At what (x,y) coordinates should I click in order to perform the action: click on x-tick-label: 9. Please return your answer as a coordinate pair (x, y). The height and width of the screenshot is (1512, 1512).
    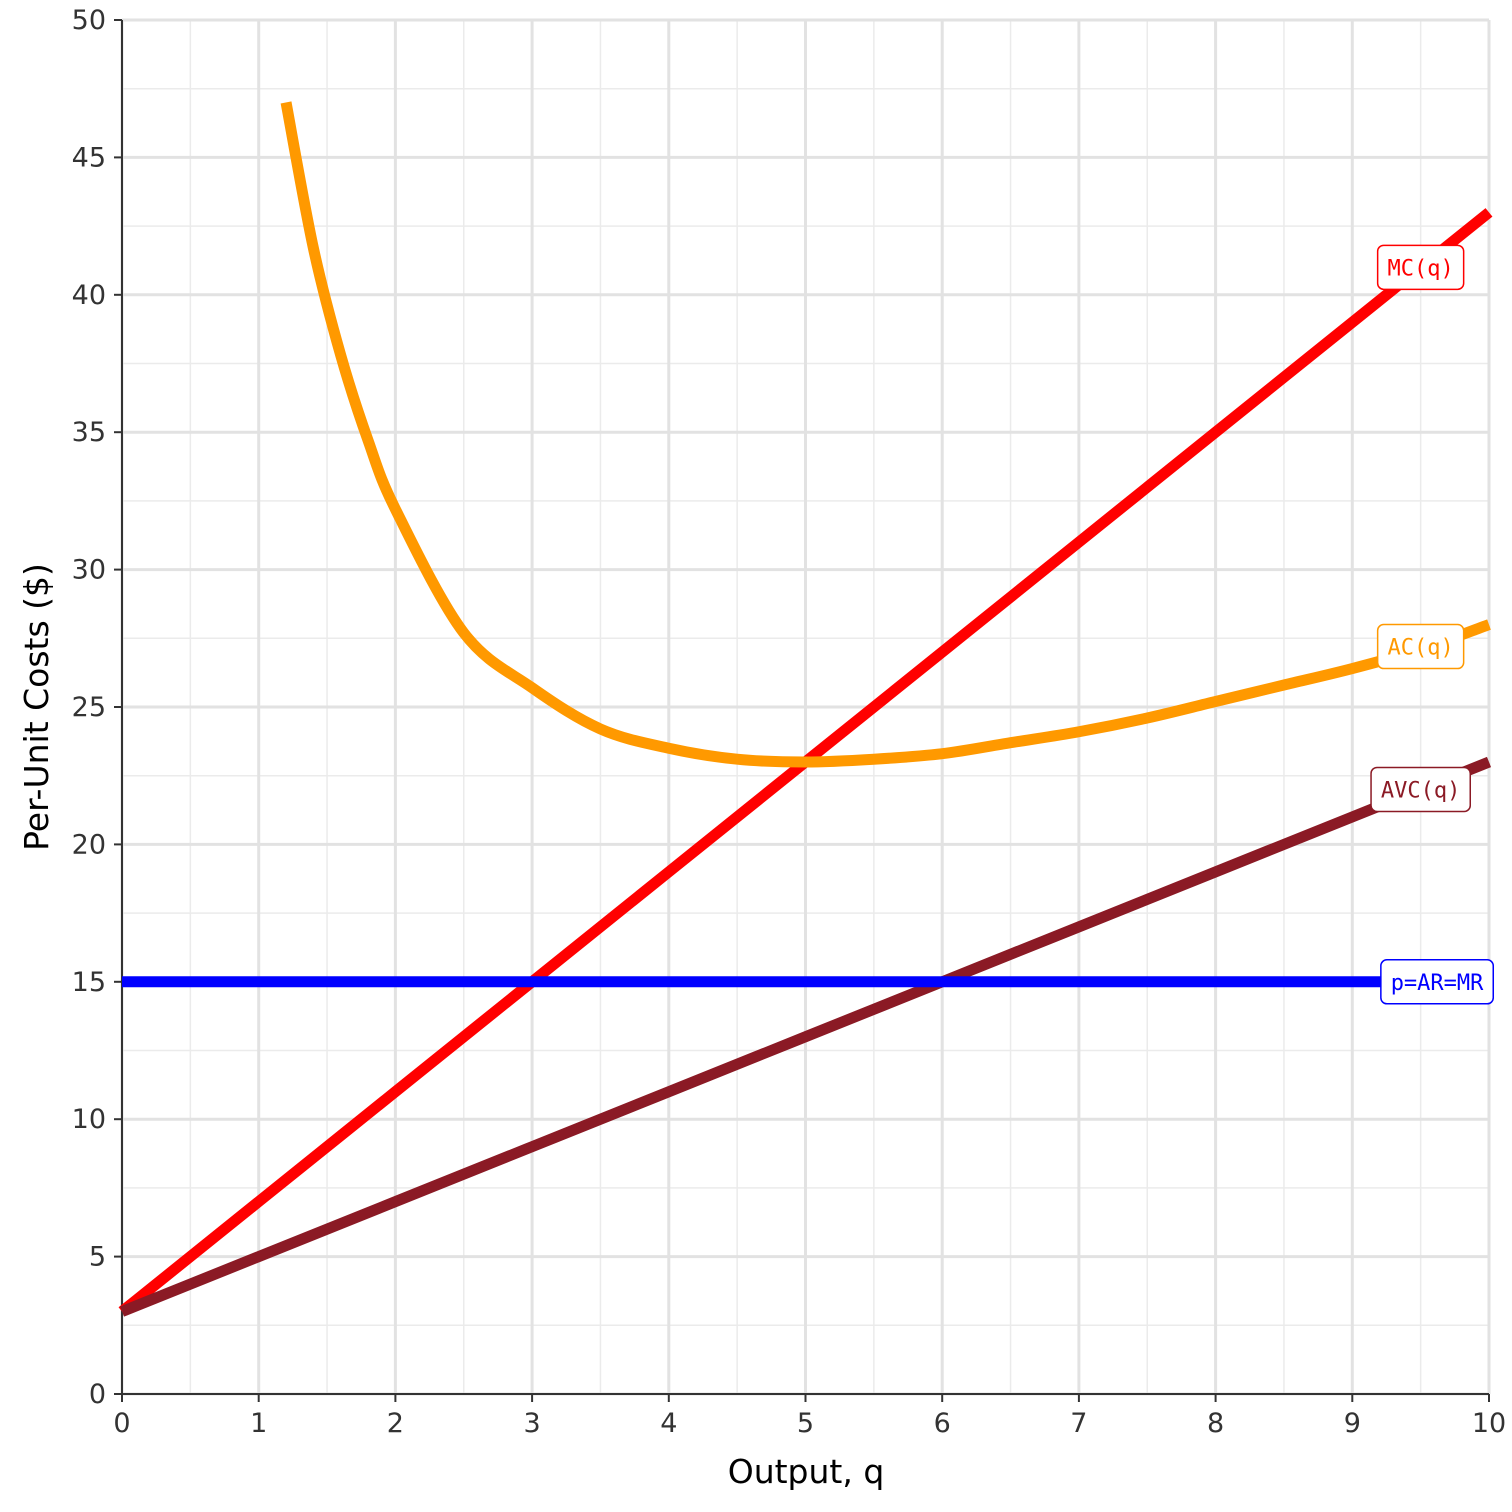
    Looking at the image, I should click on (1352, 1423).